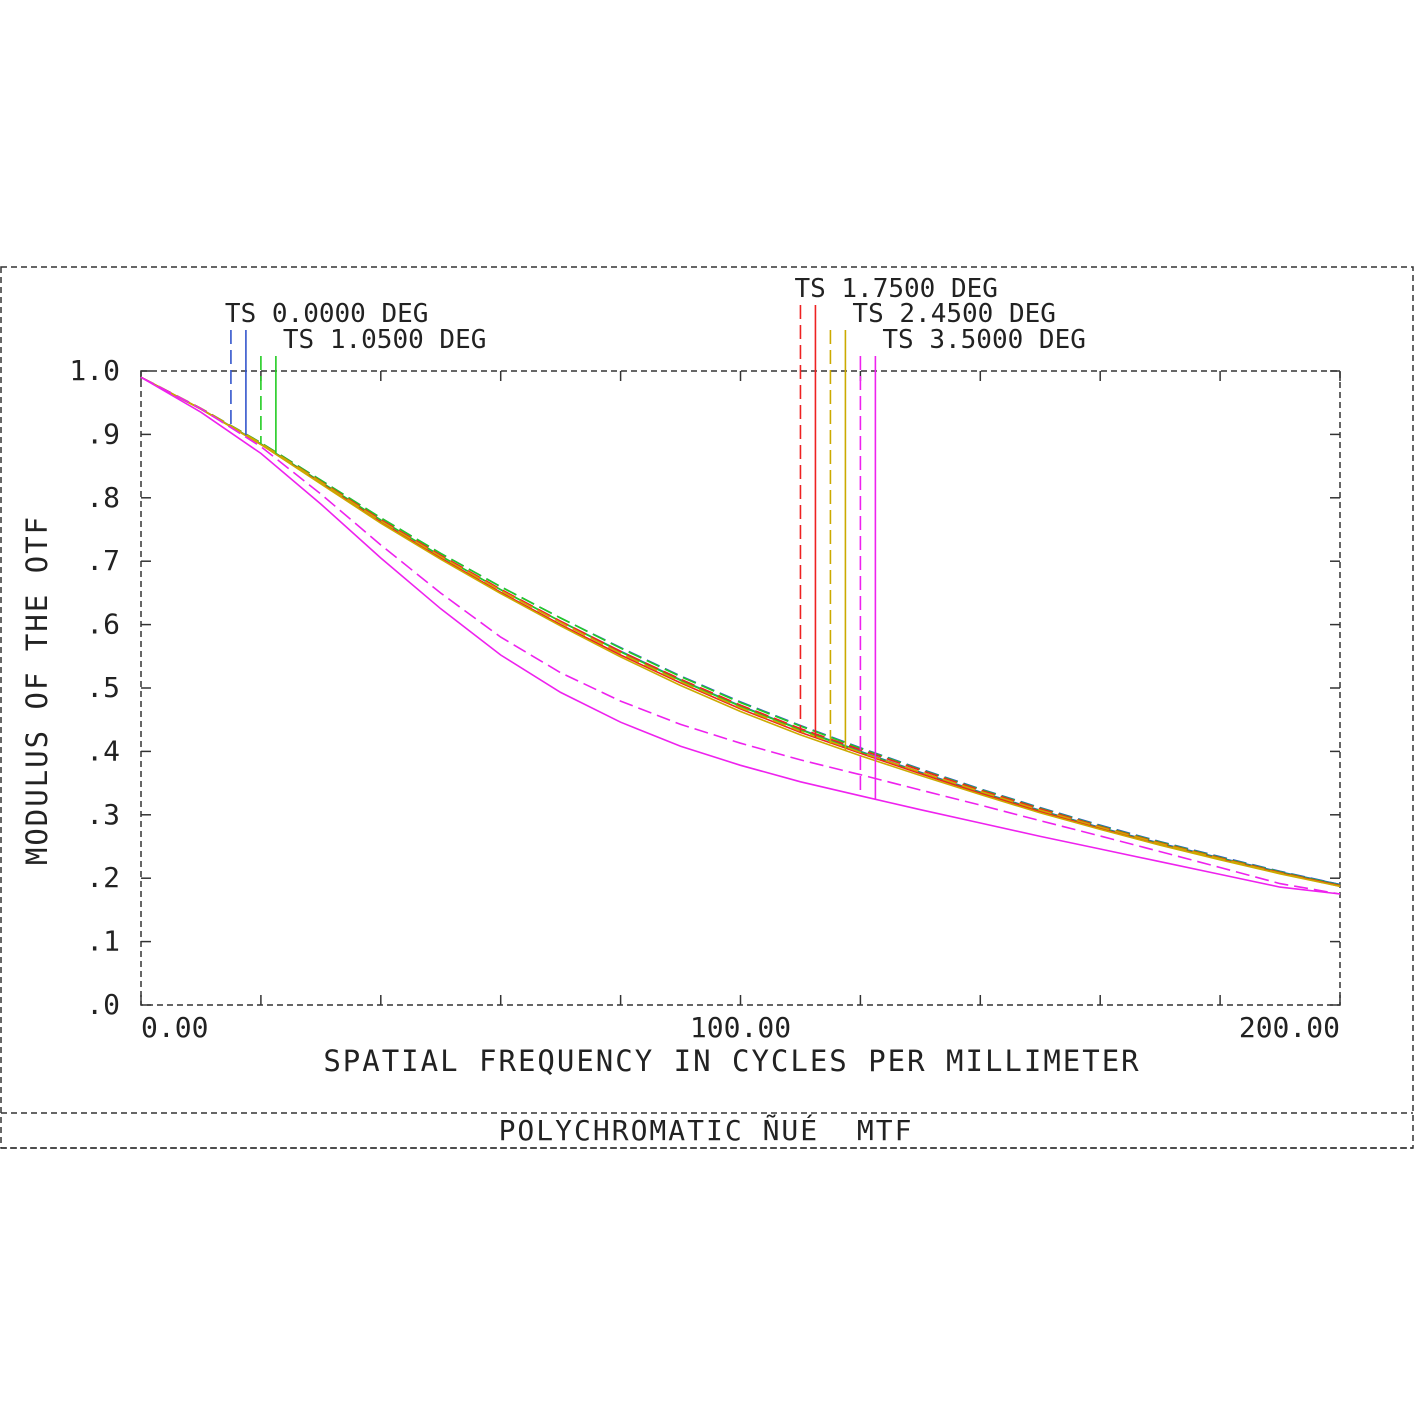 This screenshot has height=1422, width=1417. Describe the element at coordinates (984, 340) in the screenshot. I see `legend-label: TS 3.5000 DEG` at that location.